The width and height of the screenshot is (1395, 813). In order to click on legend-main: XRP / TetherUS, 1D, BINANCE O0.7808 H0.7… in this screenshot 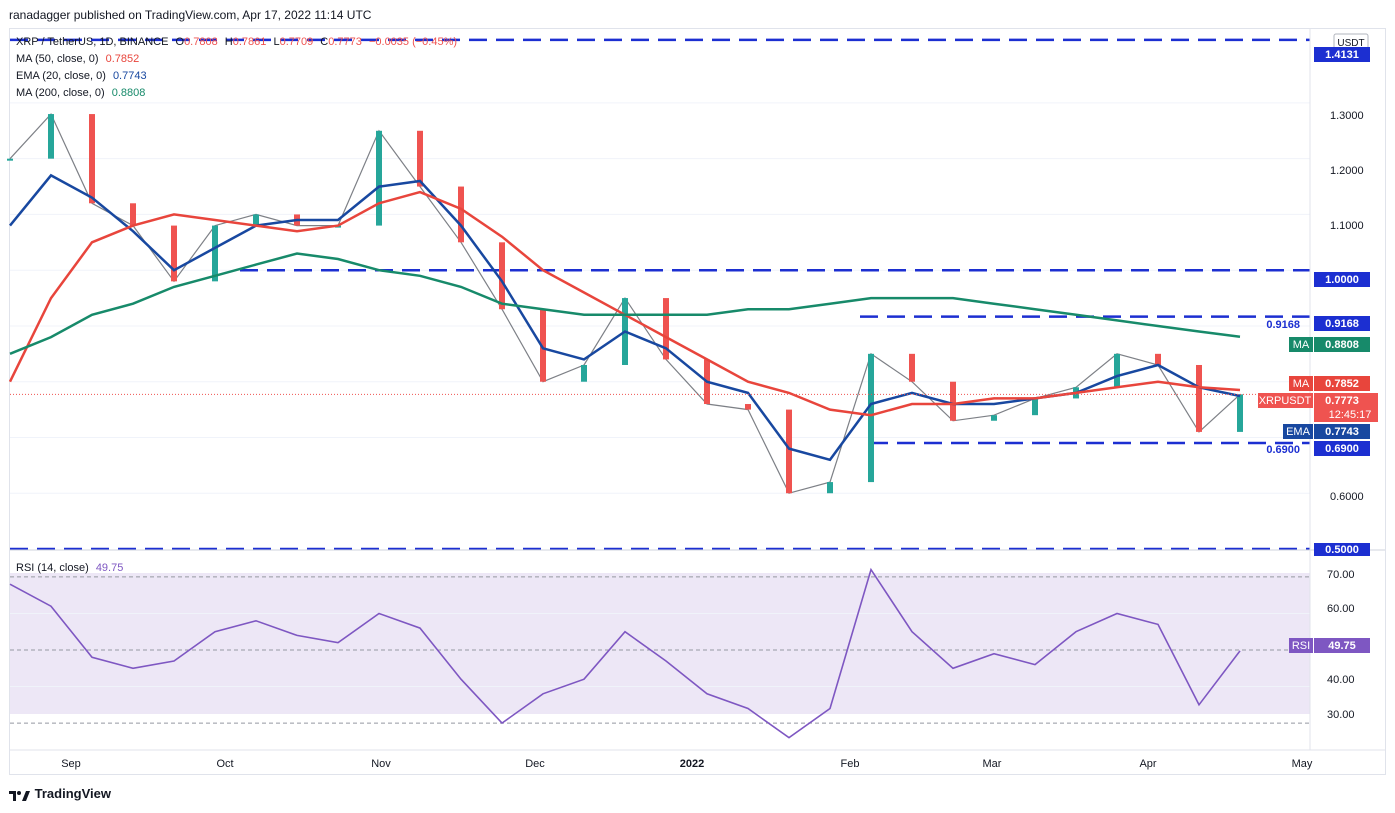, I will do `click(238, 42)`.